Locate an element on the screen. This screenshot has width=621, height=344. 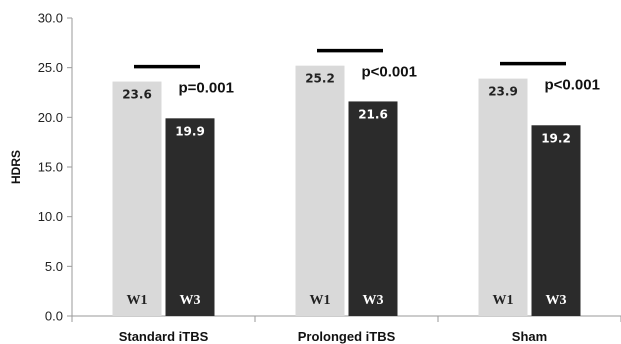
x-category-label: Prolonged iTBS is located at coordinates (347, 336).